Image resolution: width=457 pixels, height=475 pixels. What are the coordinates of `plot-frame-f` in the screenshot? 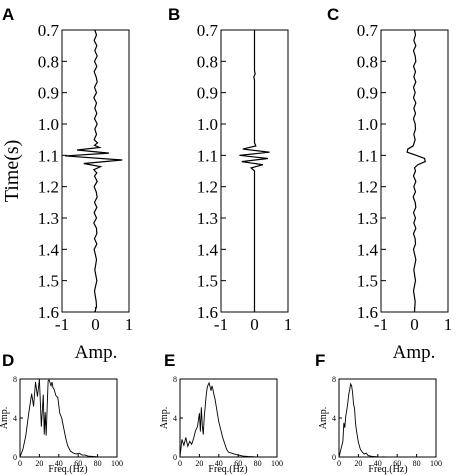 It's located at (387, 418).